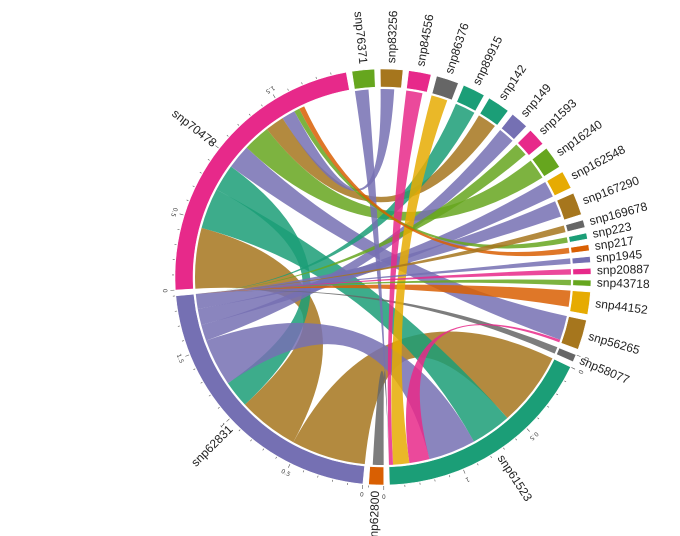 This screenshot has width=680, height=536. Describe the element at coordinates (488, 60) in the screenshot. I see `group-label-snp89915: snp89915` at that location.